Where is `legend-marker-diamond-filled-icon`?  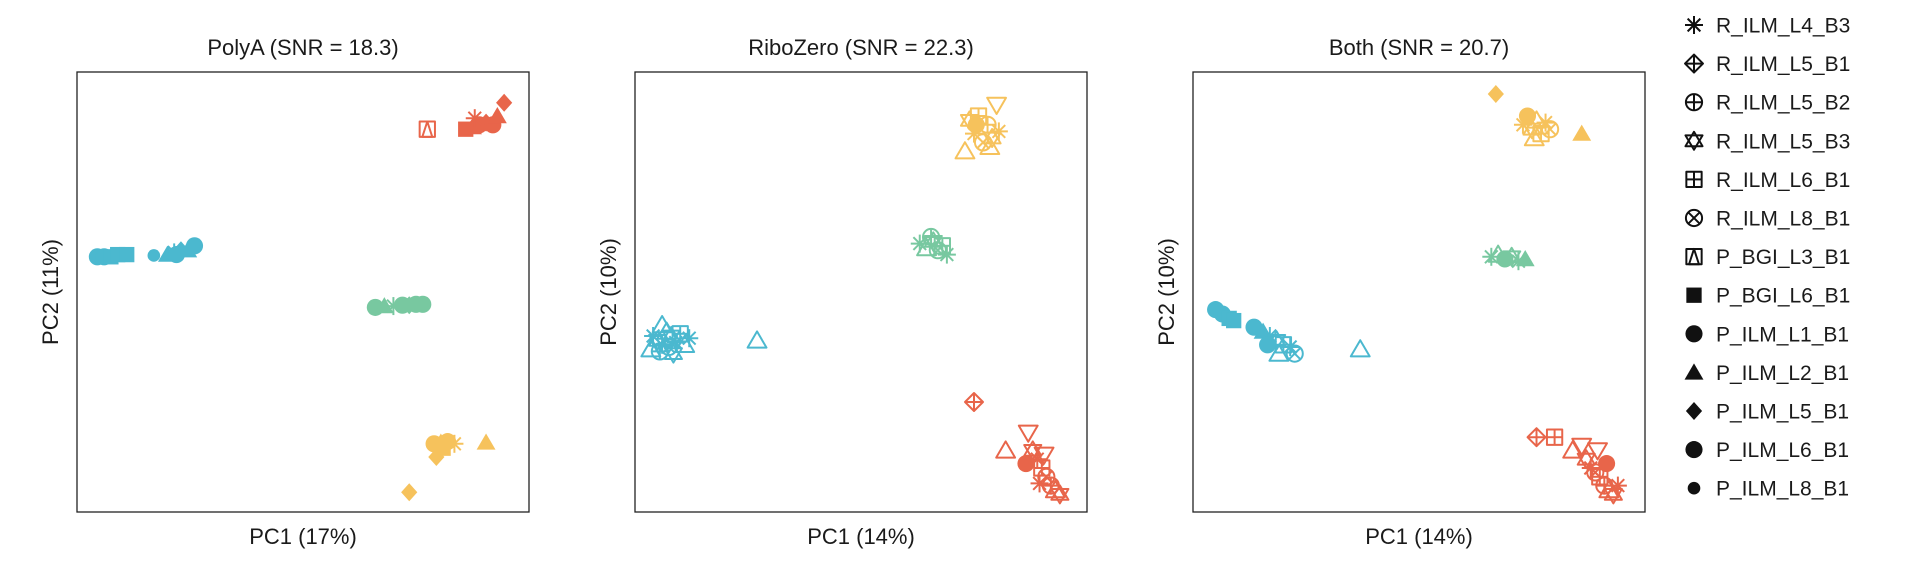
legend-marker-diamond-filled-icon is located at coordinates (1694, 411).